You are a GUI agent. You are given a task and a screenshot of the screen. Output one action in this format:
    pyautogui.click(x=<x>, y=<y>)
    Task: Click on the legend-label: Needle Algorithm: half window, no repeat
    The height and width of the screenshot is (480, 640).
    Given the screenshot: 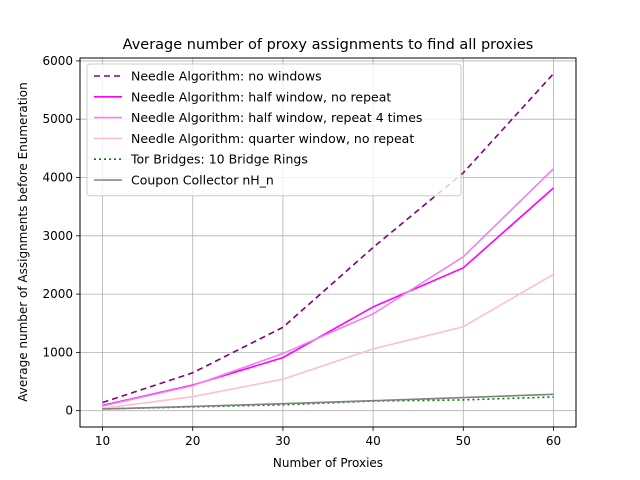 What is the action you would take?
    pyautogui.click(x=261, y=96)
    